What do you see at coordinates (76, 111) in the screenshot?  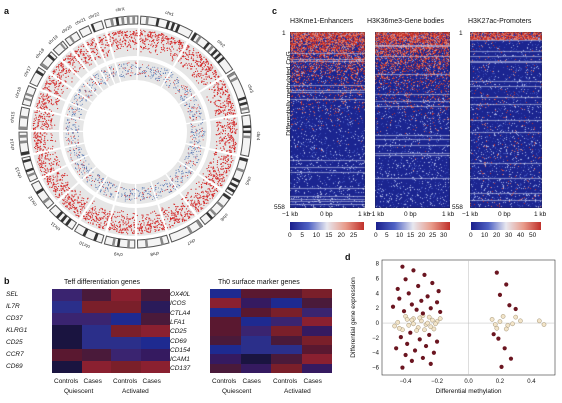 I see `inner-track` at bounding box center [76, 111].